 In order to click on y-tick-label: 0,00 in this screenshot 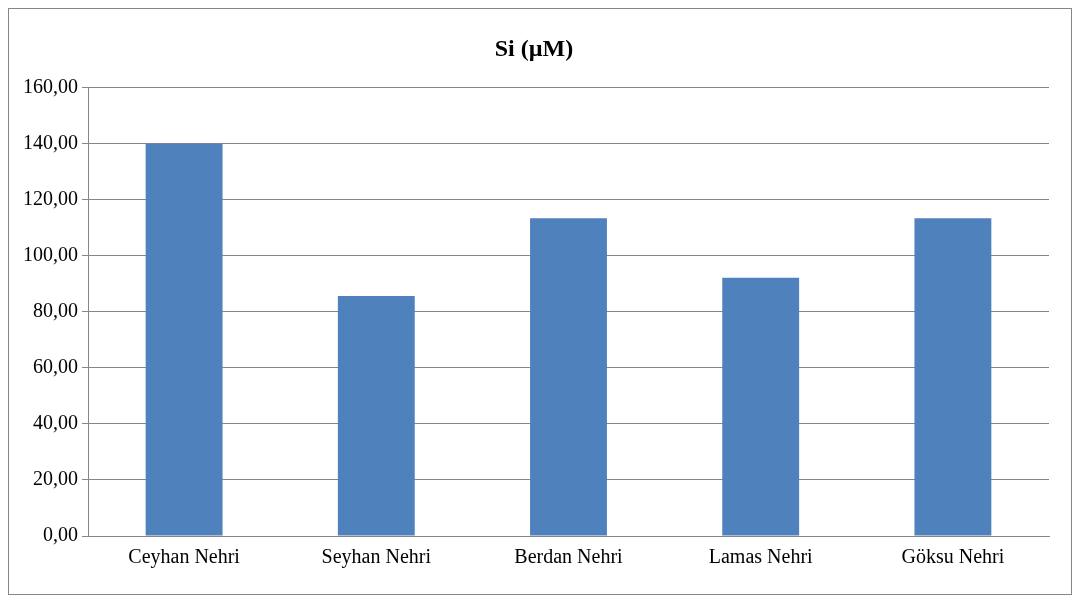, I will do `click(60, 534)`.